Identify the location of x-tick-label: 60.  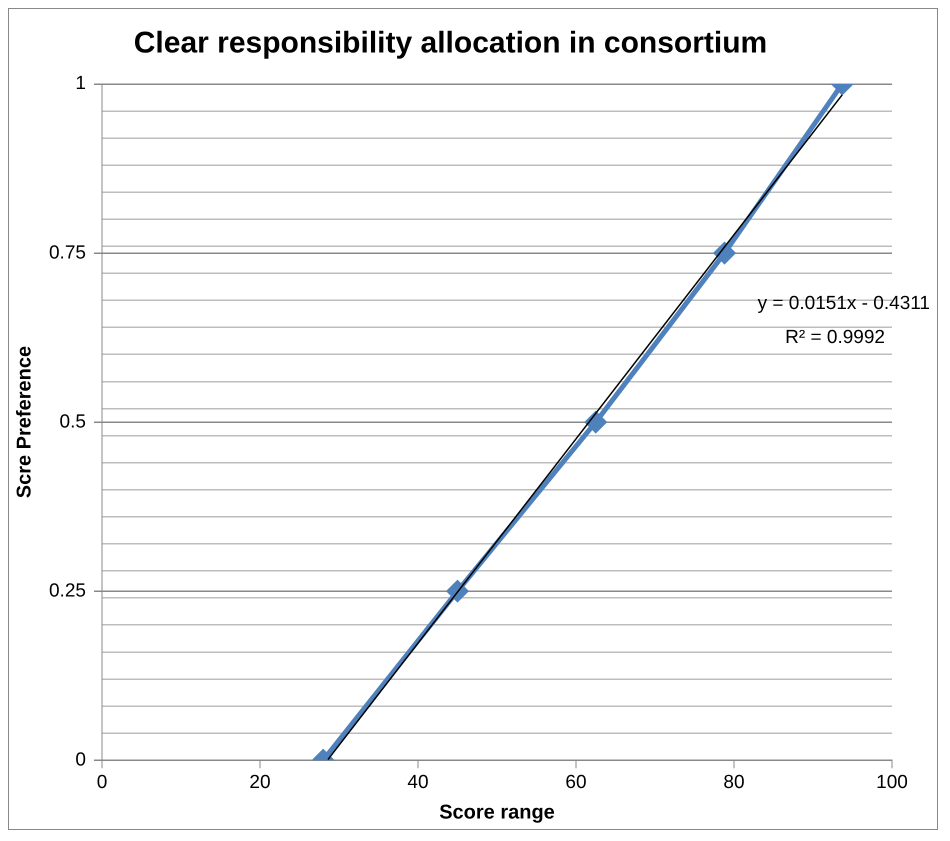
(576, 782).